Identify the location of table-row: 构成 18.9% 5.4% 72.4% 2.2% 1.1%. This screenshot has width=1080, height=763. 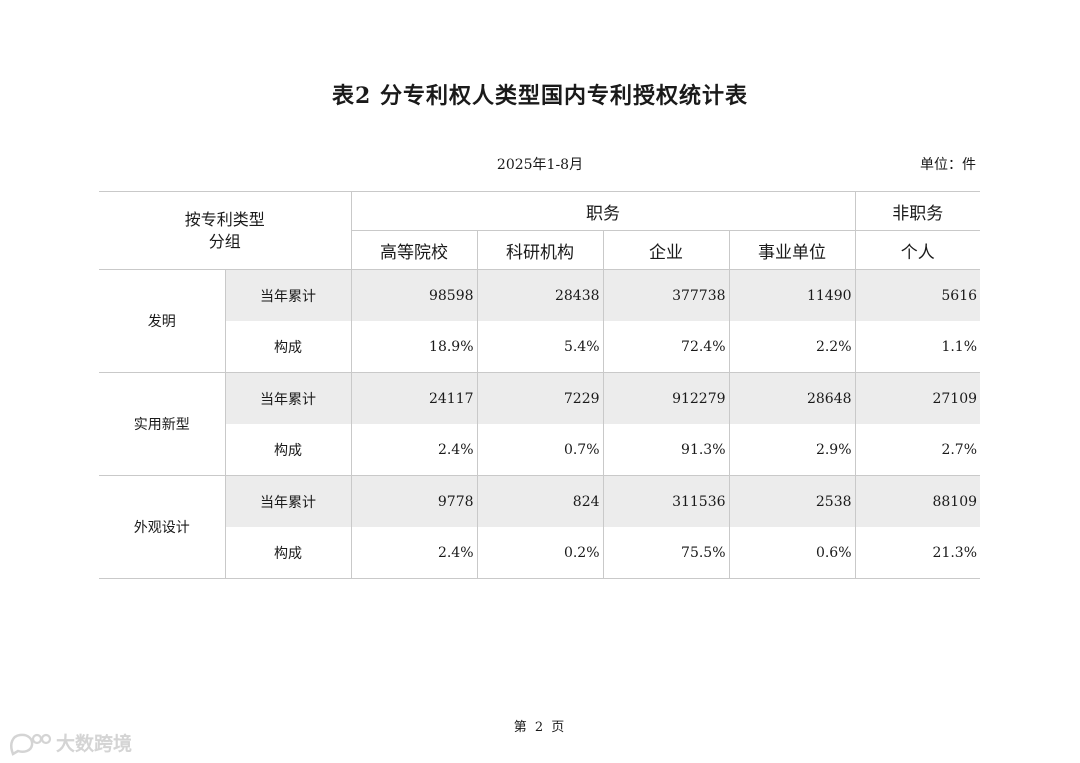
(540, 347).